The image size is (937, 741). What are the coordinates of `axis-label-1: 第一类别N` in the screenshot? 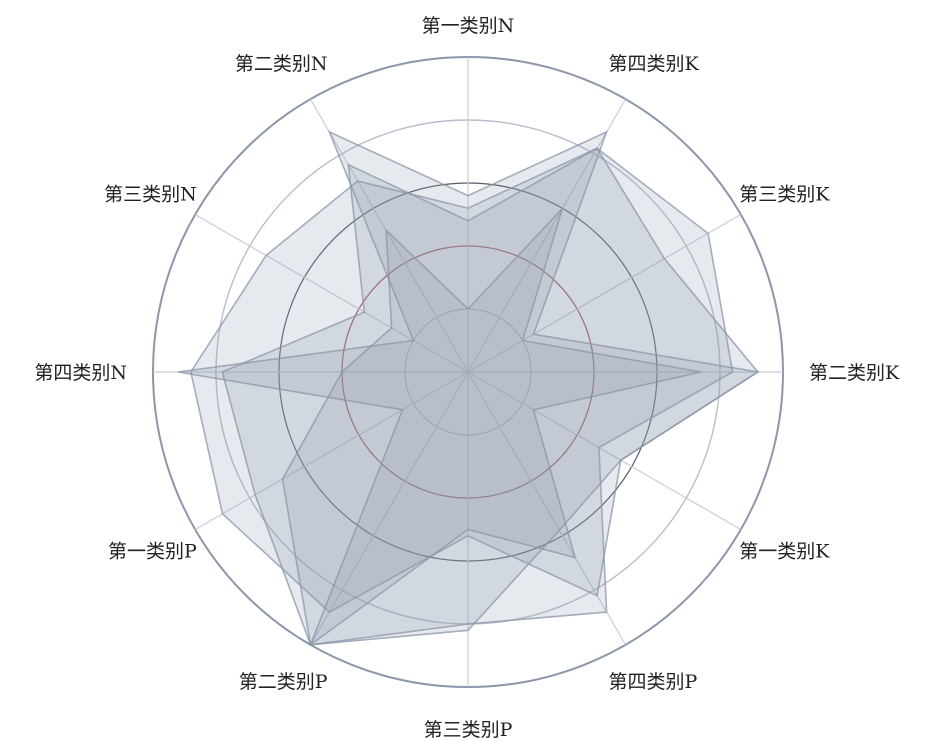 It's located at (468, 26).